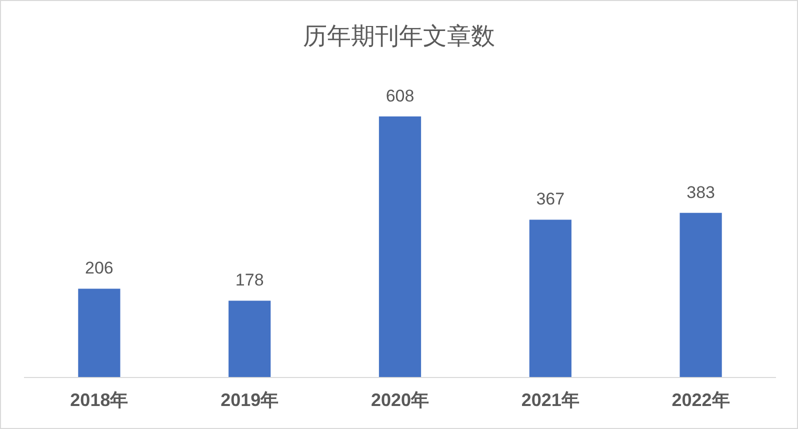  I want to click on x-tick-label: 2022年, so click(701, 400).